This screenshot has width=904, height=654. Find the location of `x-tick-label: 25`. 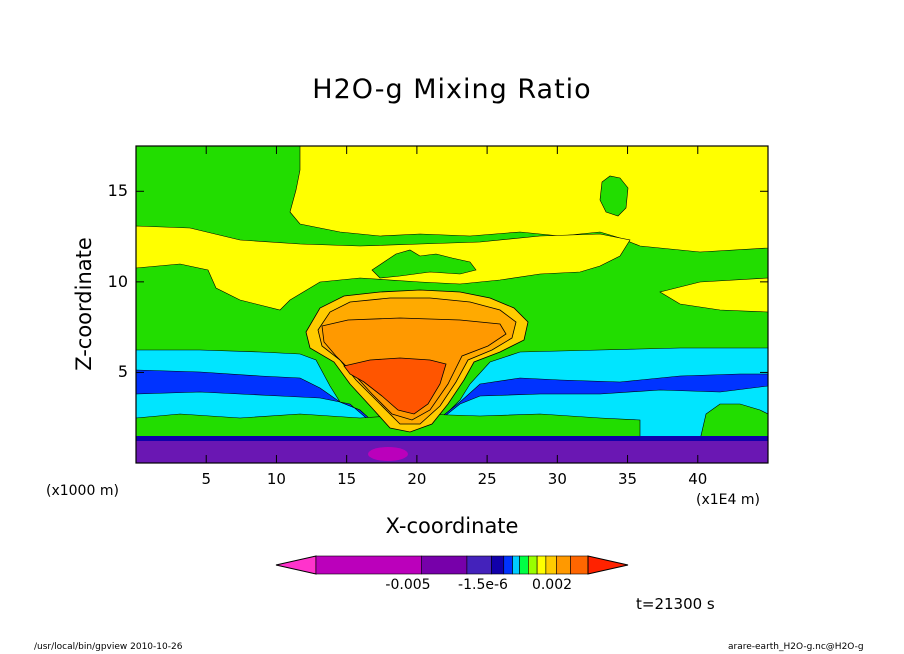

x-tick-label: 25 is located at coordinates (487, 479).